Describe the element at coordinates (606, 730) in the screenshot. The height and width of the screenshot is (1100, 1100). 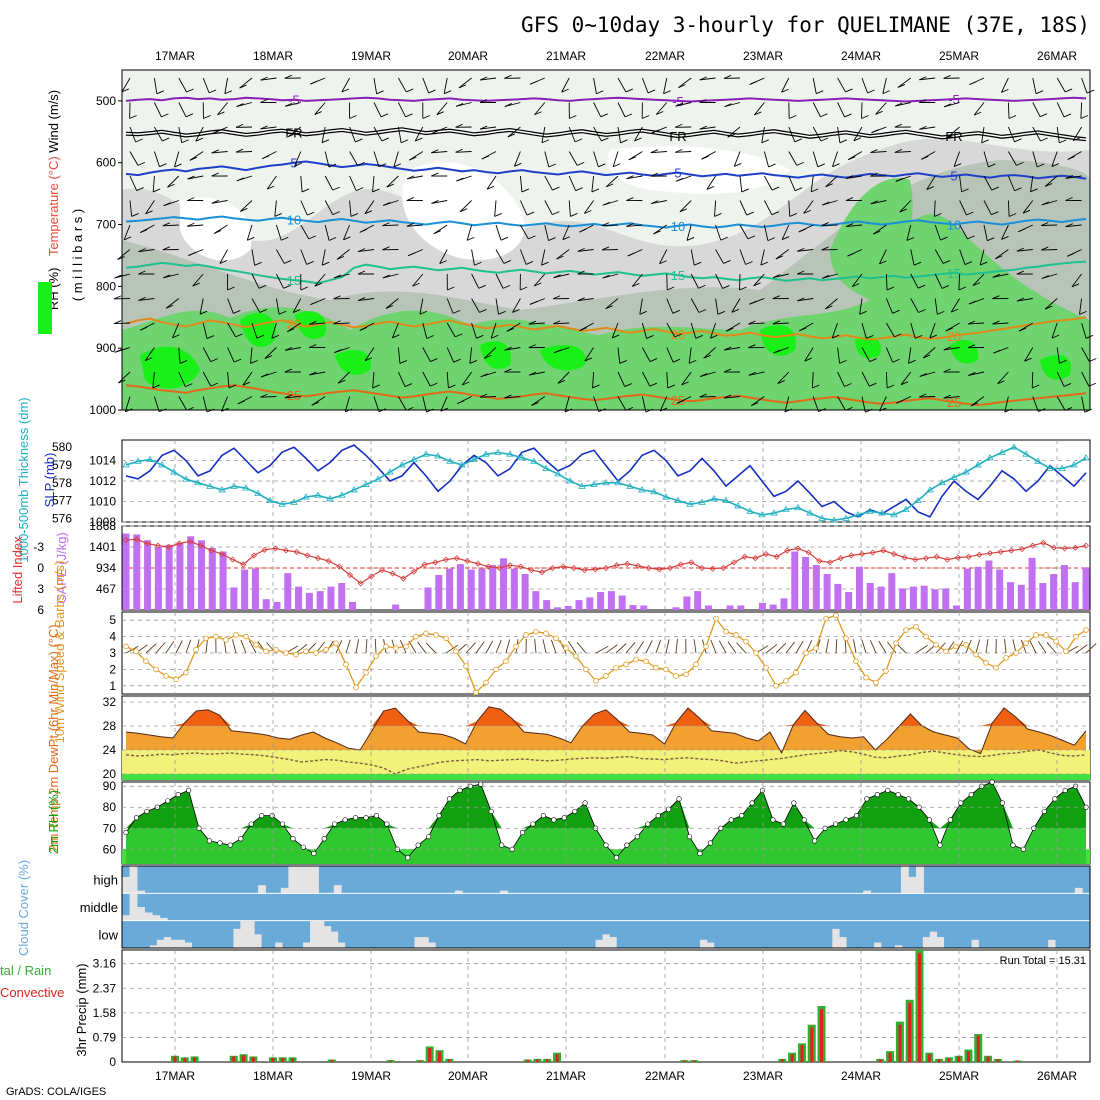
I see `temp-area-fill` at that location.